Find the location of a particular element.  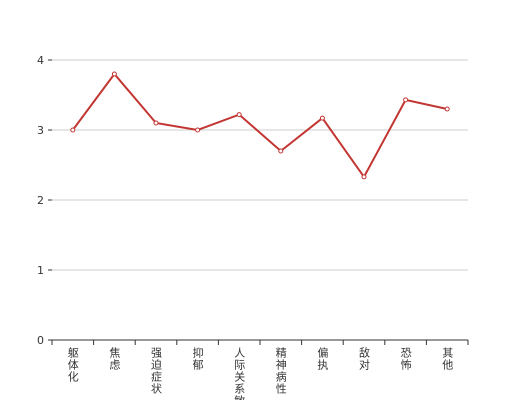

x-tick-label: 精神病性 is located at coordinates (280, 371).